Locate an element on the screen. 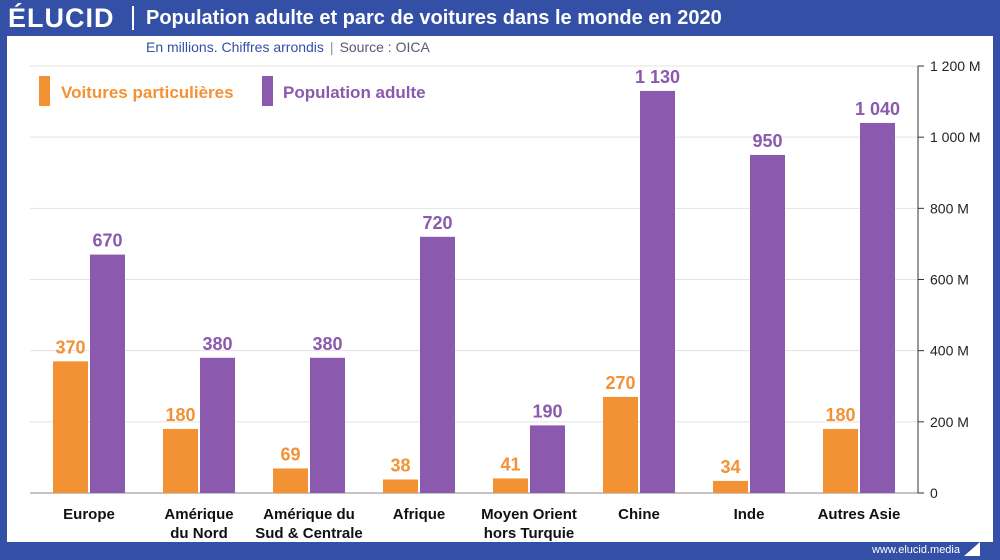 The image size is (1000, 560). value-label-population: 1 130 is located at coordinates (657, 77).